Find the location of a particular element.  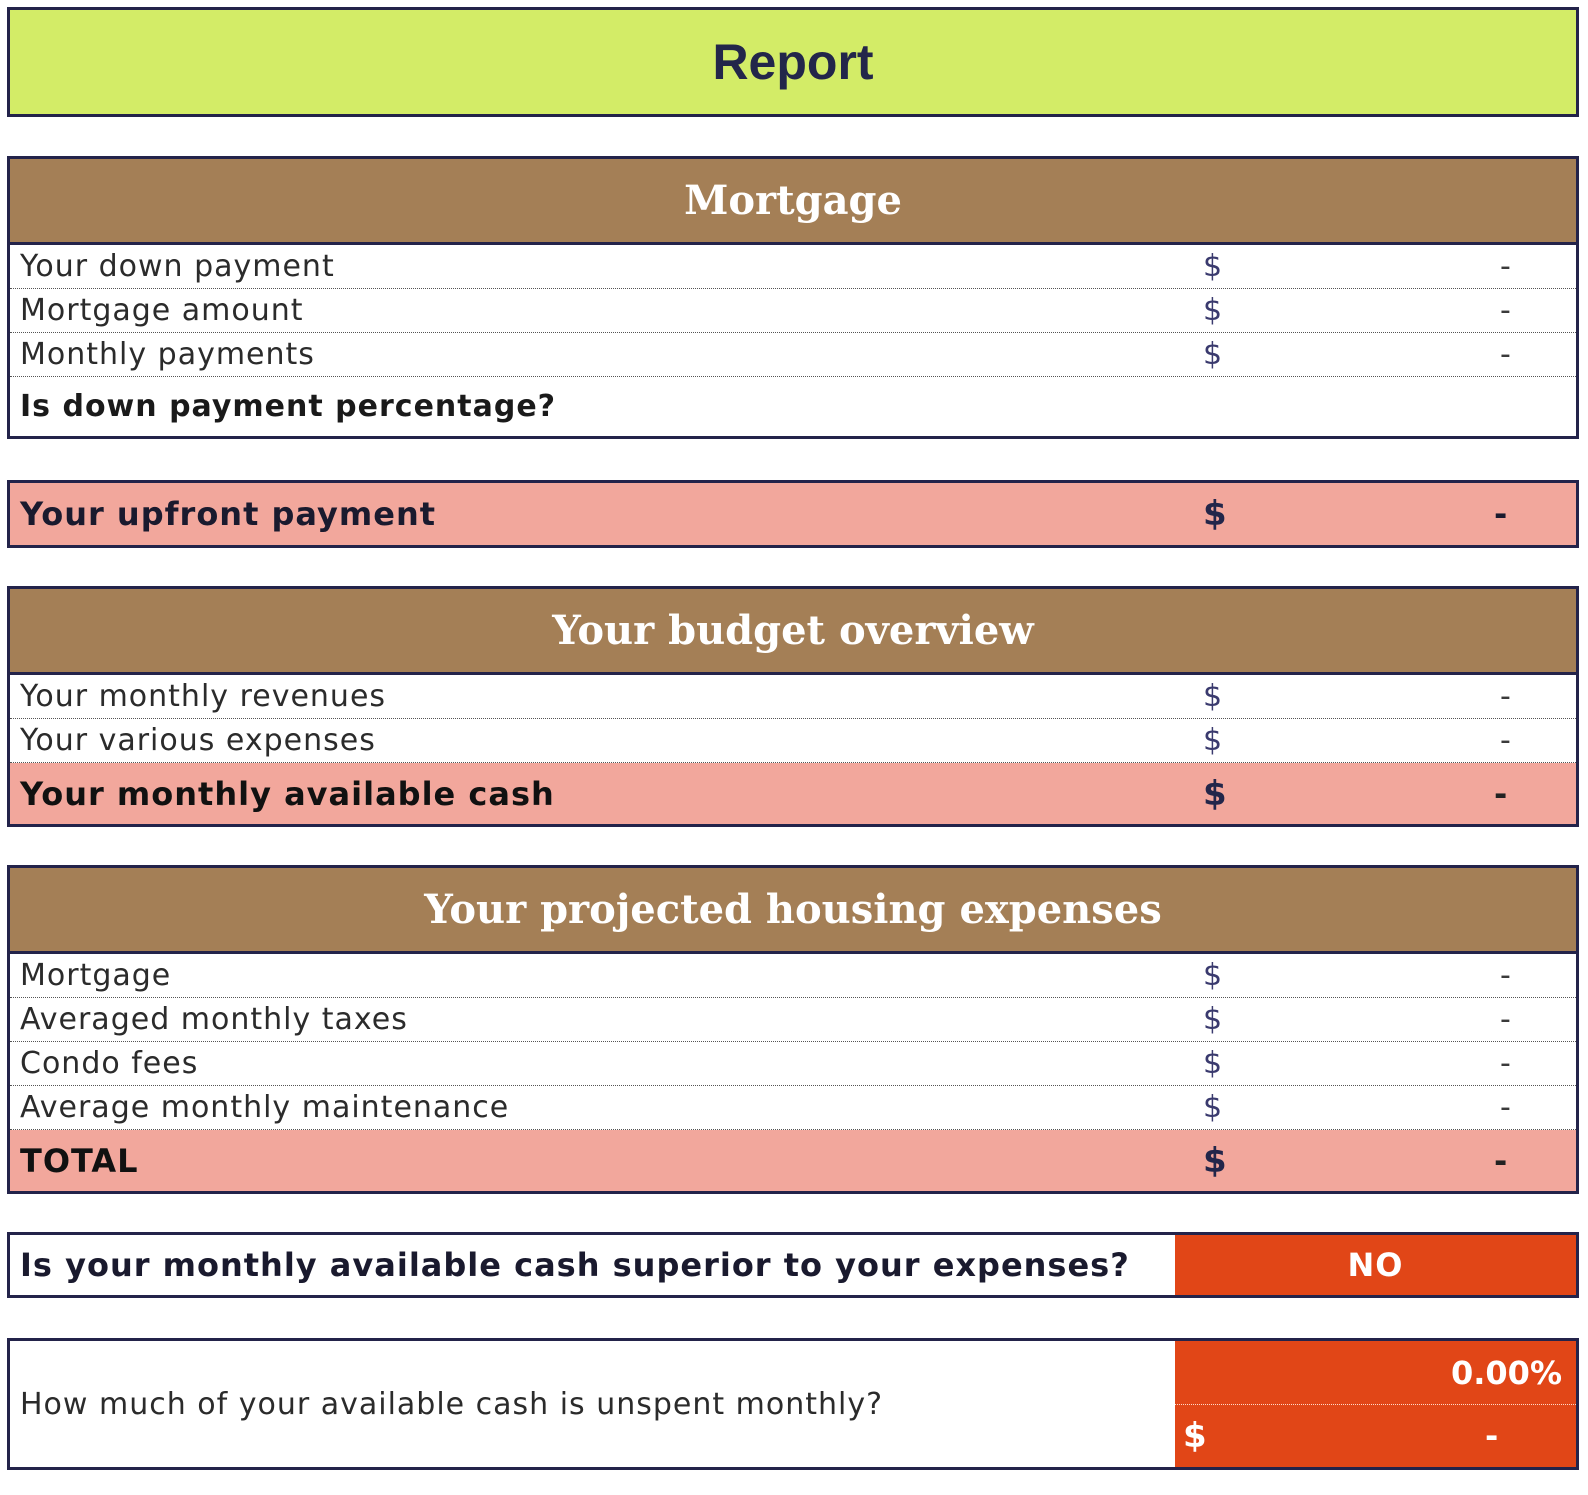

row-label: Your monthly revenues is located at coordinates (203, 696).